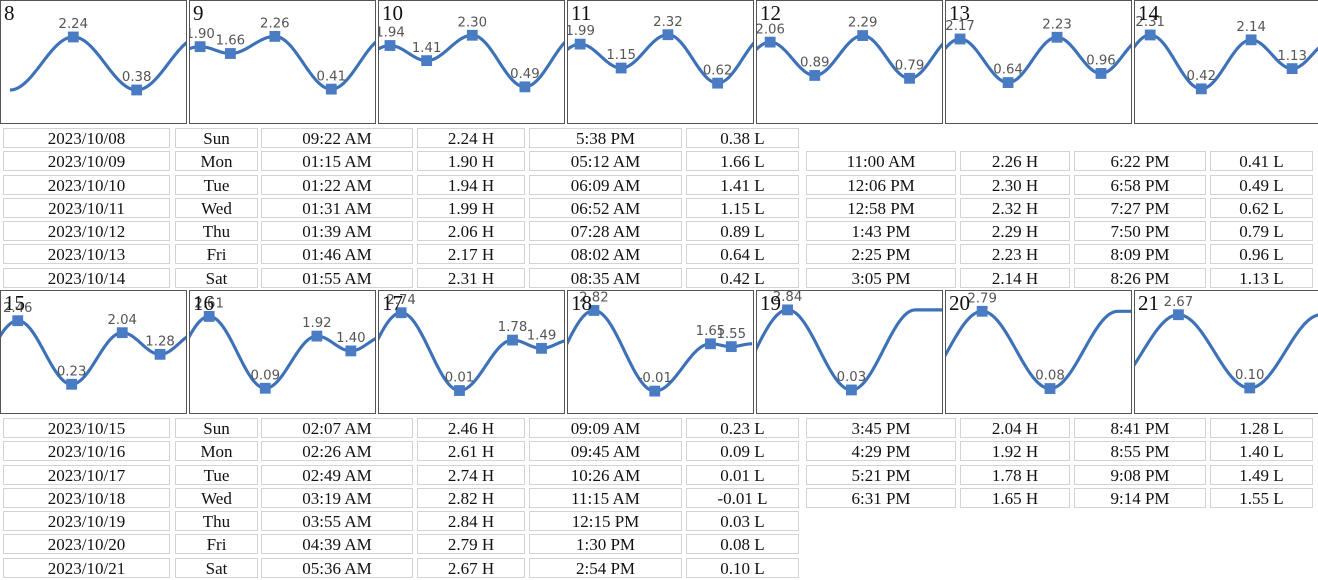  Describe the element at coordinates (337, 451) in the screenshot. I see `tide-time-cell: 02:26 AM` at that location.